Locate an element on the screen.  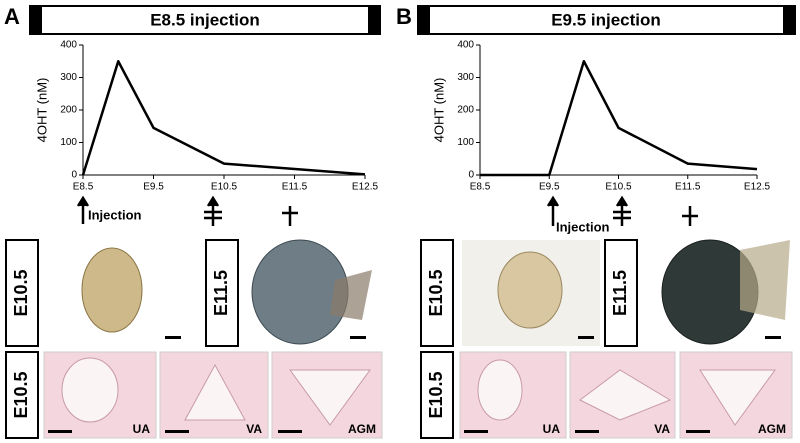
banner-box is located at coordinates (606, 20).